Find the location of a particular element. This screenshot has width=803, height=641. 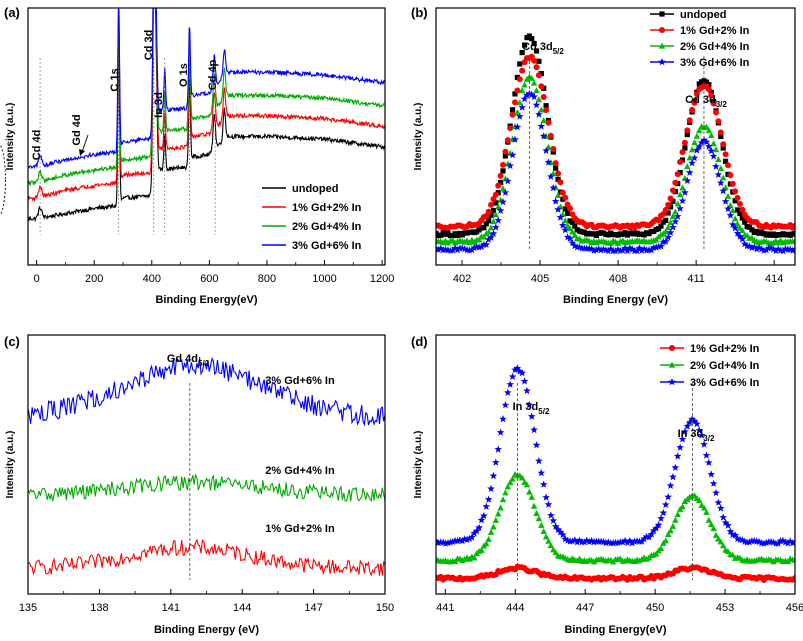

legend-label: undoped is located at coordinates (703, 15).